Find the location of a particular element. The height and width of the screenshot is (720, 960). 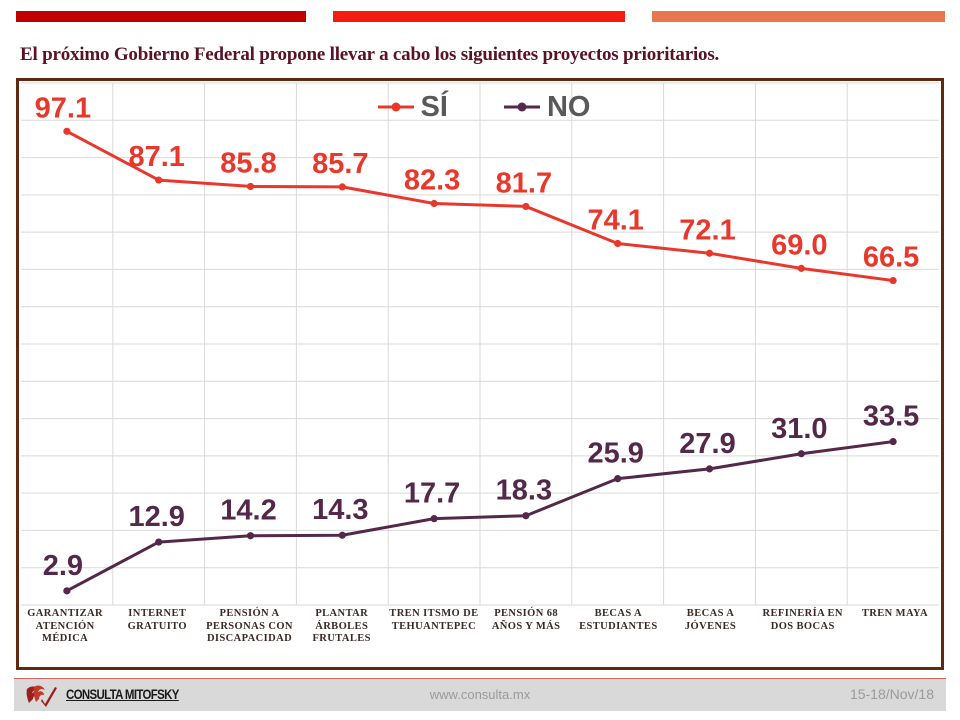

data-label: 97.1 is located at coordinates (63, 108).